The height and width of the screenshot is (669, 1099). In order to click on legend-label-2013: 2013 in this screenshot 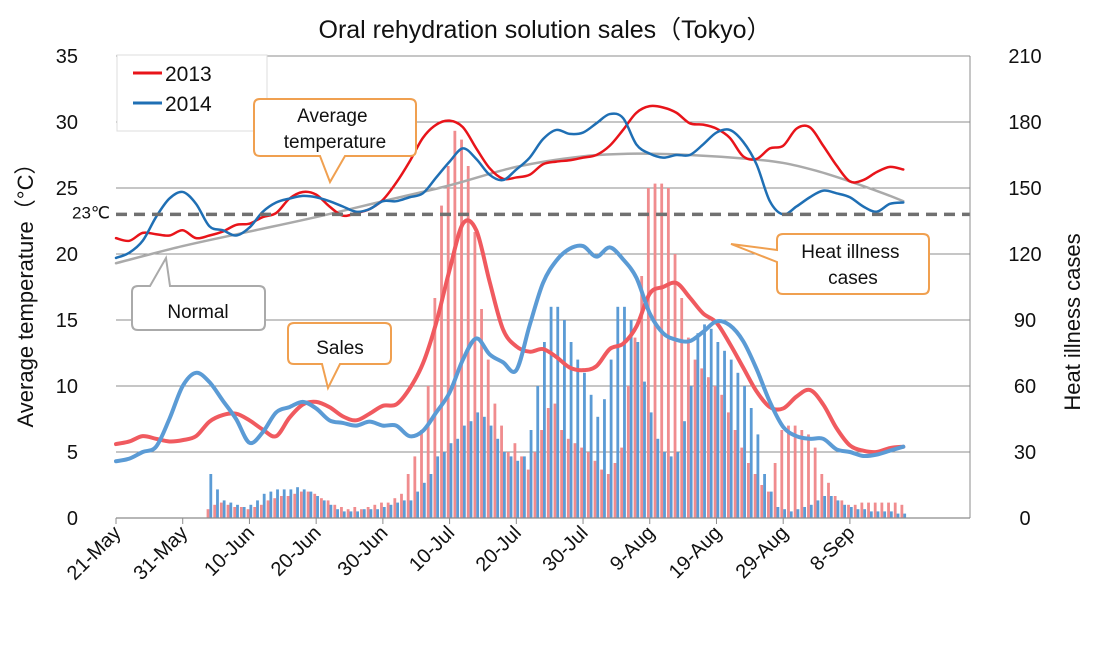, I will do `click(188, 74)`.